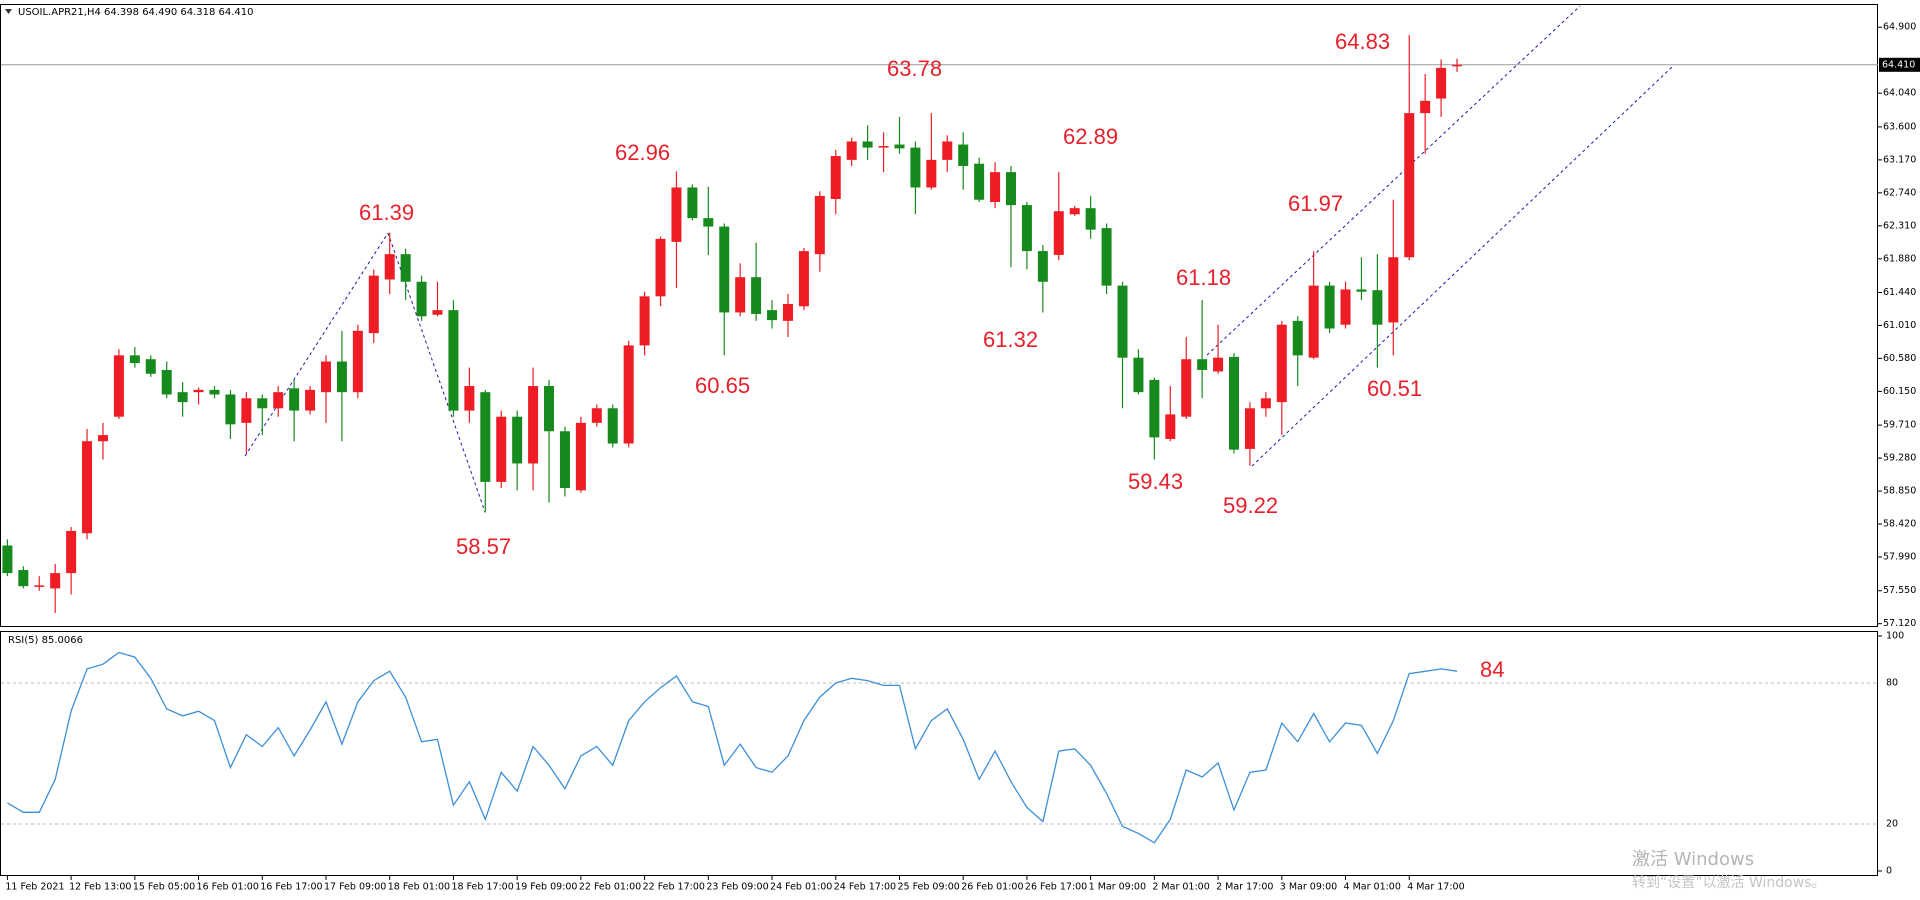 The height and width of the screenshot is (900, 1920). Describe the element at coordinates (45, 640) in the screenshot. I see `rsi-header: RSI(5) 85.0066` at that location.